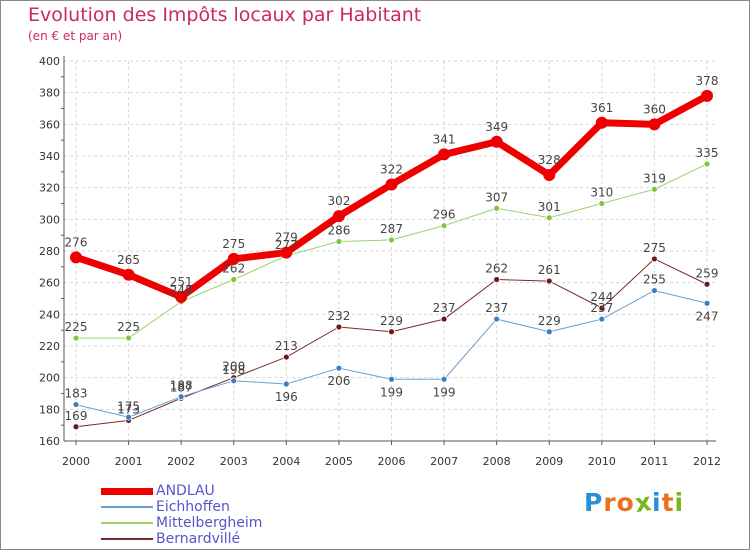 This screenshot has height=550, width=750. What do you see at coordinates (601, 108) in the screenshot?
I see `data-label: 361` at bounding box center [601, 108].